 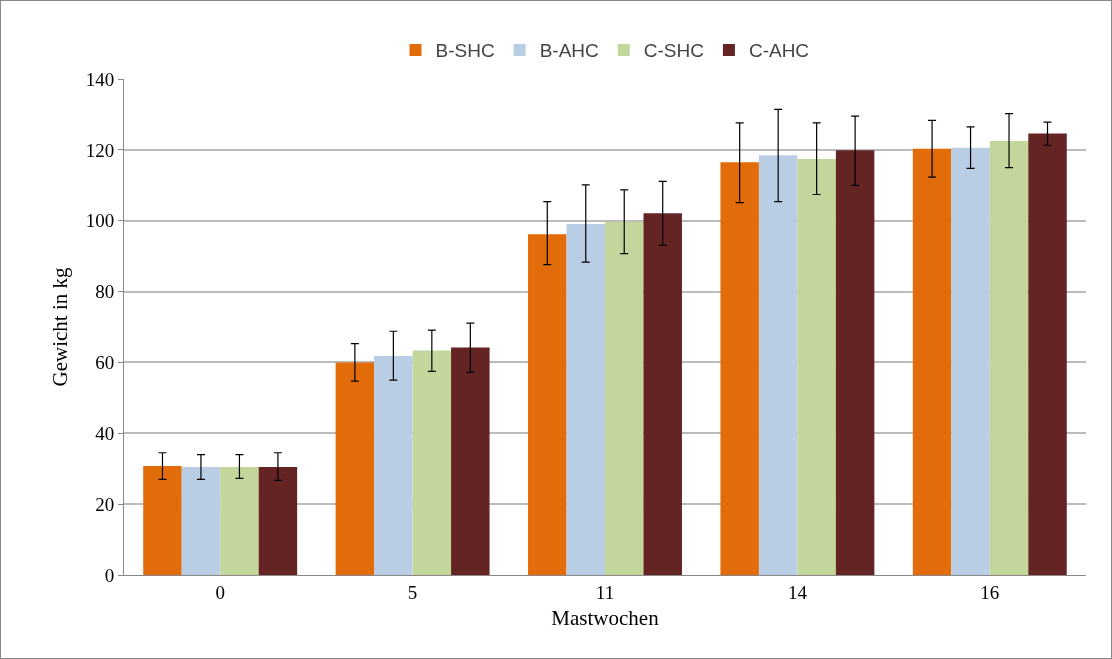 What do you see at coordinates (990, 592) in the screenshot?
I see `x-tick-label: 16` at bounding box center [990, 592].